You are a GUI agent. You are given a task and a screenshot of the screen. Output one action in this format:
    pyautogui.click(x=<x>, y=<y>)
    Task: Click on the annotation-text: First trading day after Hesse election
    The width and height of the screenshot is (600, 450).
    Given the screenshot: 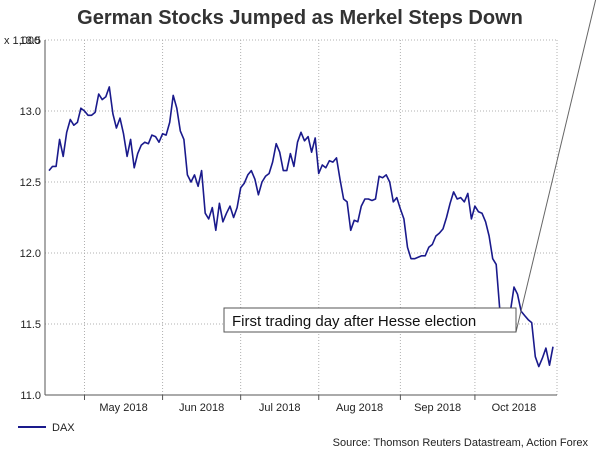 What is the action you would take?
    pyautogui.click(x=354, y=321)
    